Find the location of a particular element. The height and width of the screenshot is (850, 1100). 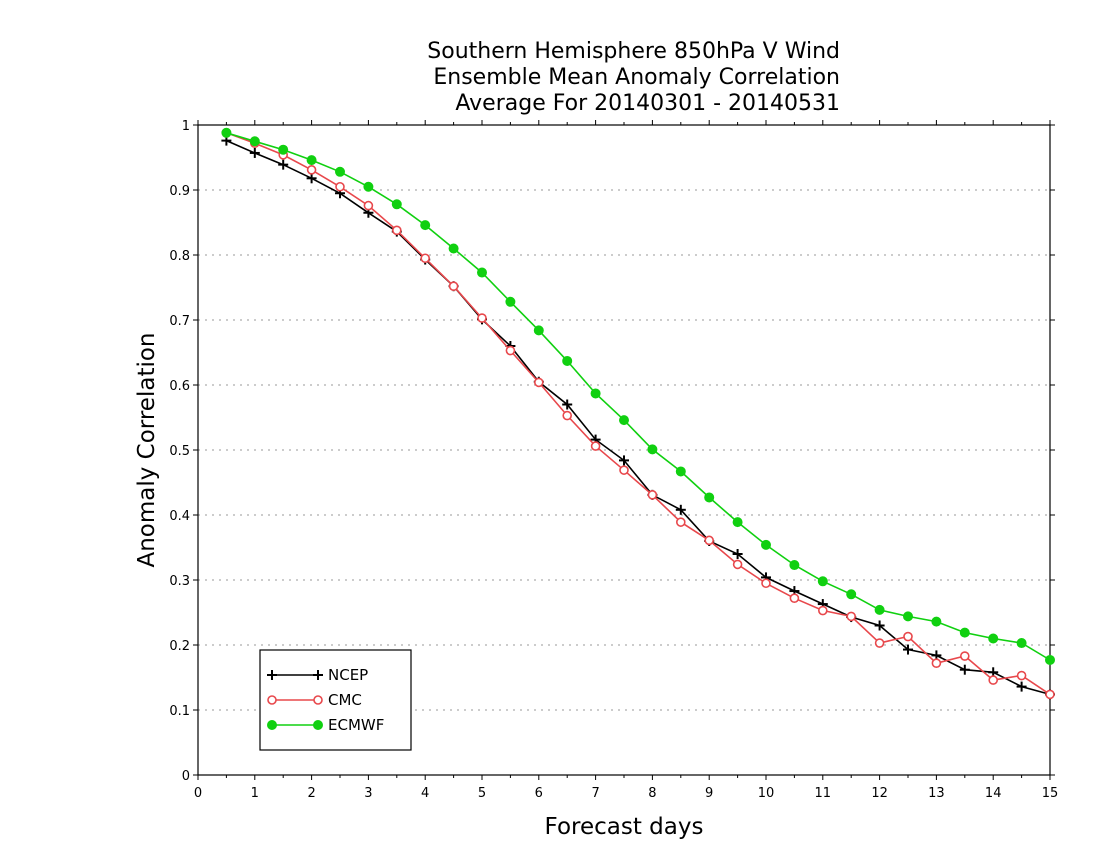

legend-marker-end-cmc is located at coordinates (318, 700).